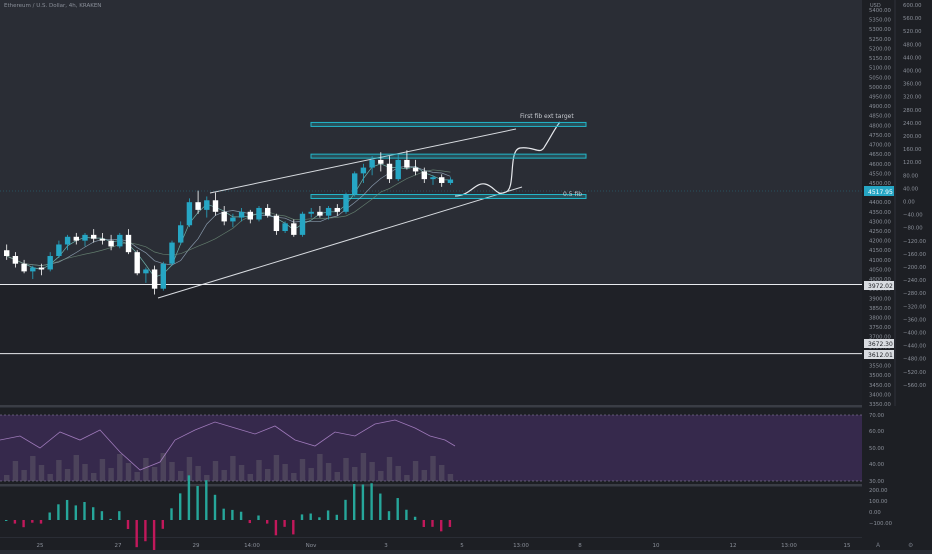  Describe the element at coordinates (877, 449) in the screenshot. I see `rsi-axis: 70.00 60.00 50.00 40.00 30.00` at that location.